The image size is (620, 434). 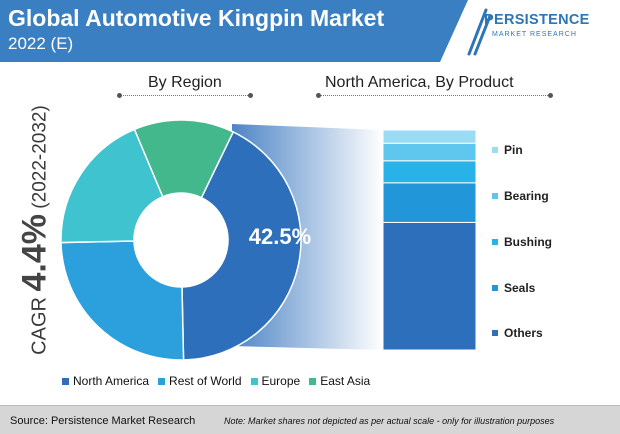 I want to click on persistence-logo-mark, so click(x=479, y=32).